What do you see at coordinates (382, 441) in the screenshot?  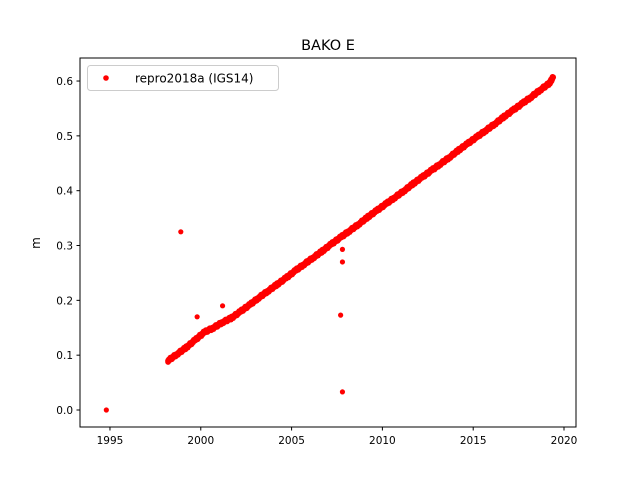 I see `x-tick-label: 2010` at bounding box center [382, 441].